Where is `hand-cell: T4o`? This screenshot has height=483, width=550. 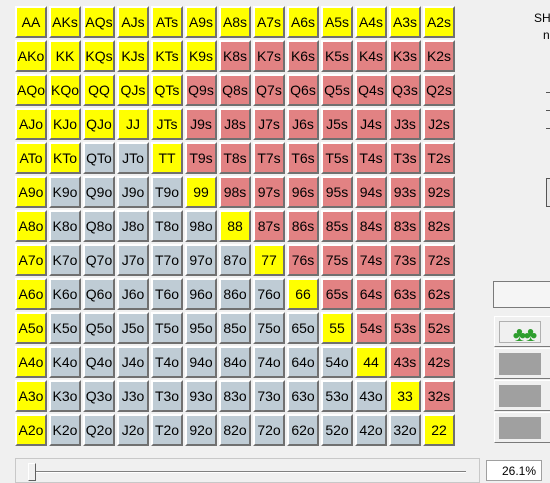 hand-cell: T4o is located at coordinates (167, 362).